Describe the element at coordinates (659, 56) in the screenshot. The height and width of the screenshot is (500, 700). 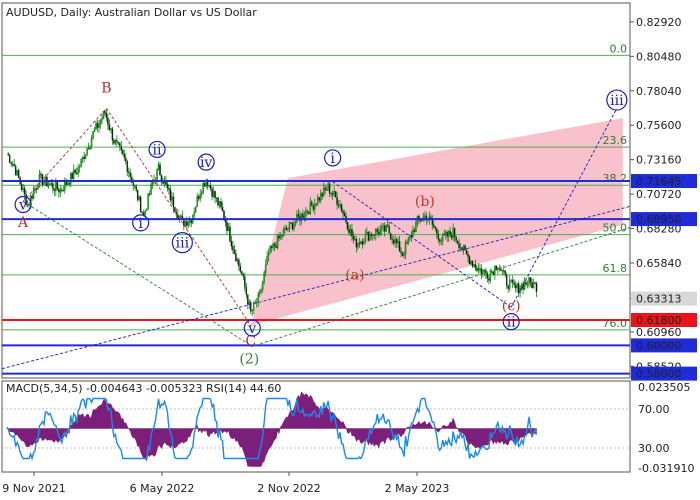
I see `price-tick-label: 0.80480` at that location.